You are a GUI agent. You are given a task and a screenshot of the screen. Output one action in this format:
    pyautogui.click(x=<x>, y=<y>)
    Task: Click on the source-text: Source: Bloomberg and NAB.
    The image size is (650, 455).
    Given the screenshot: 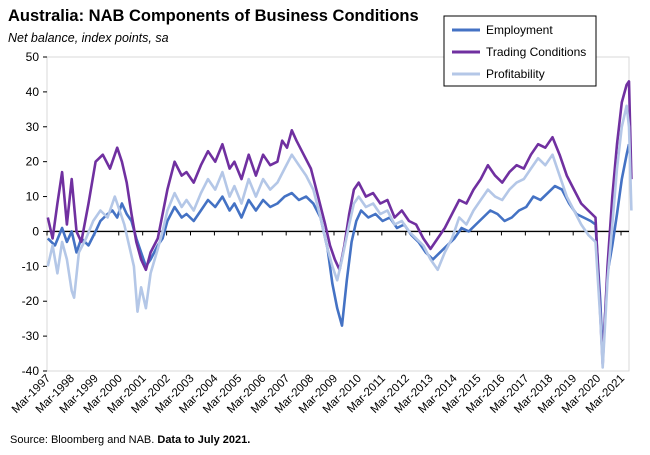 What is the action you would take?
    pyautogui.click(x=82, y=440)
    